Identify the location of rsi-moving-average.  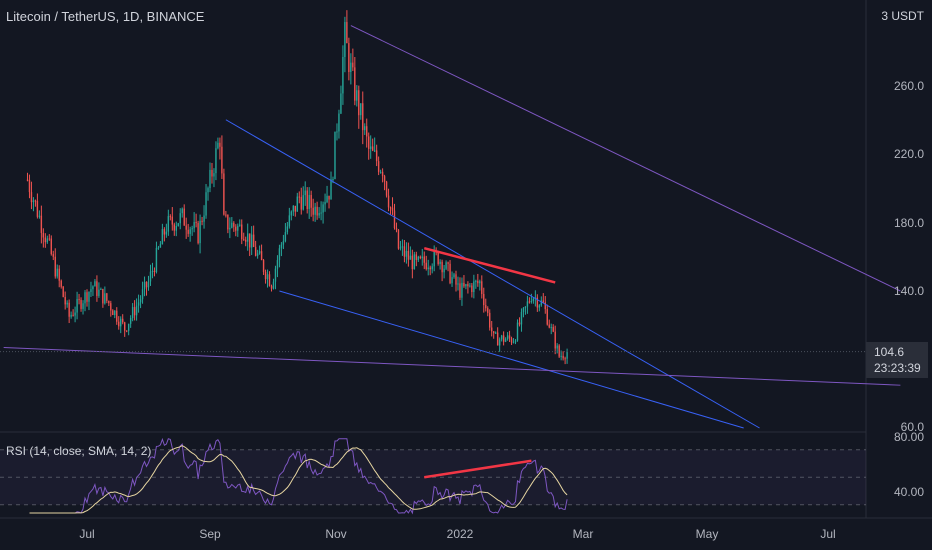
(298, 479).